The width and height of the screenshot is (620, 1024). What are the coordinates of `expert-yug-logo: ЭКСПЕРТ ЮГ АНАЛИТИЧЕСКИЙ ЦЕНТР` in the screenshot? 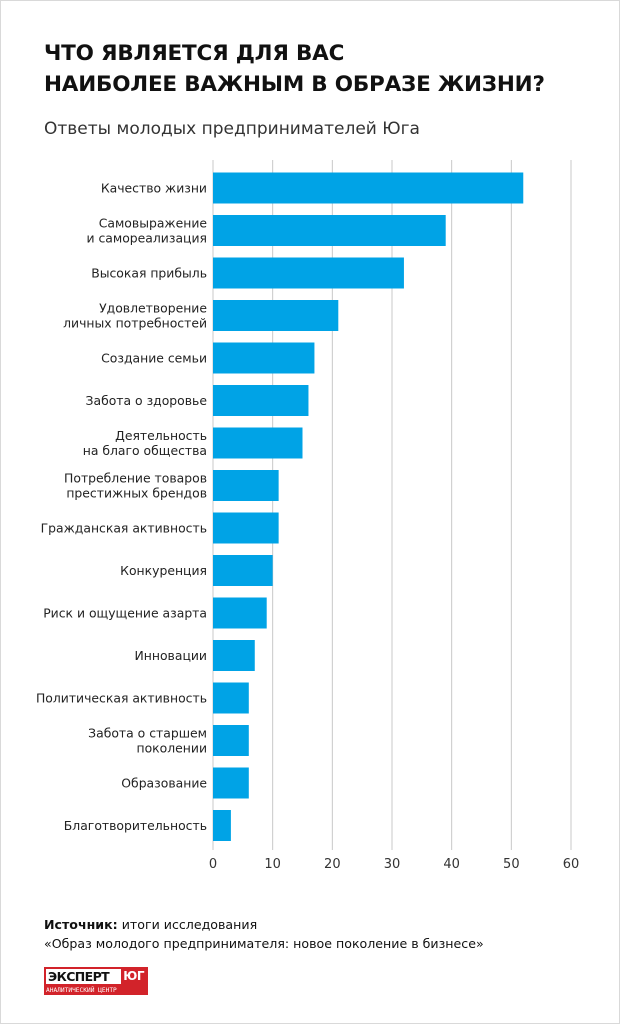 It's located at (96, 981).